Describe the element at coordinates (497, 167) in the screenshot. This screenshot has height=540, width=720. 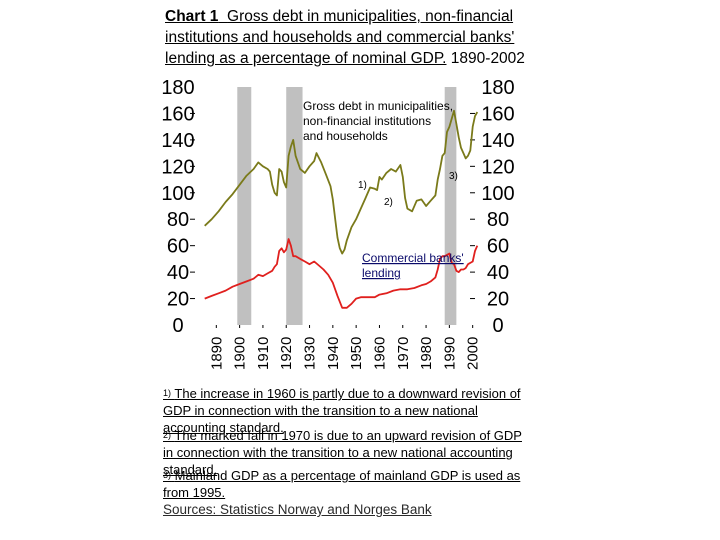
I see `y-tick-right-120: 120` at that location.